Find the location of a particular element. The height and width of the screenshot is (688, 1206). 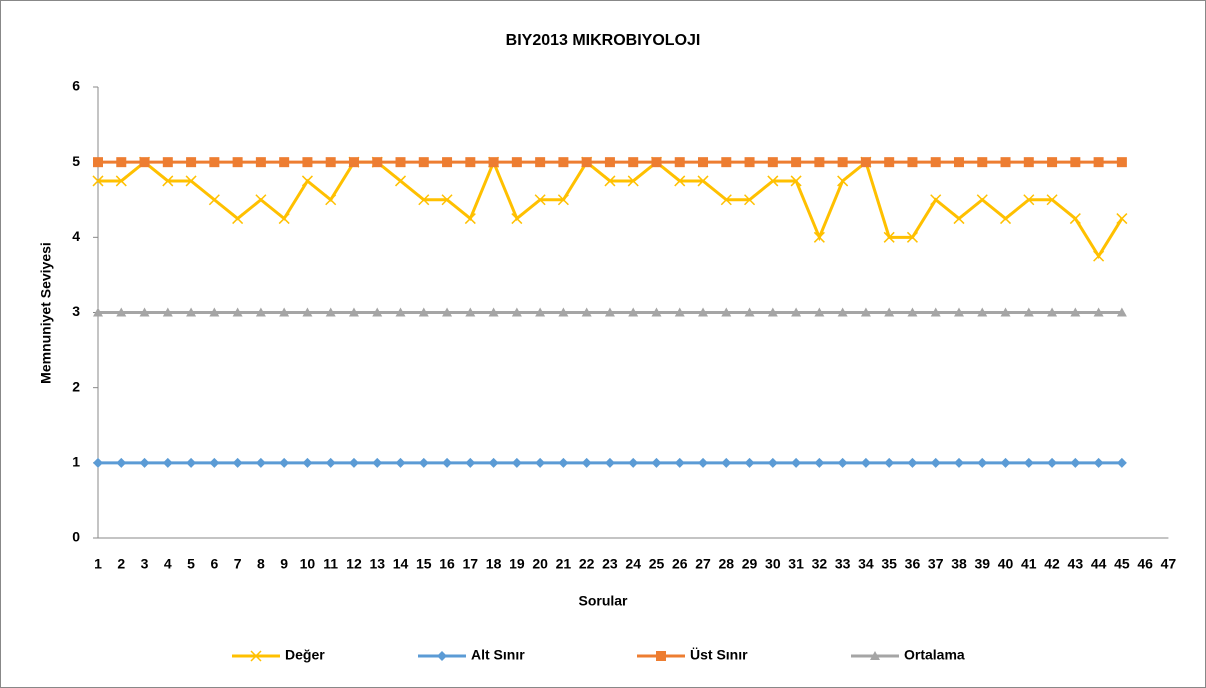

x-tick-label: 28 is located at coordinates (727, 564).